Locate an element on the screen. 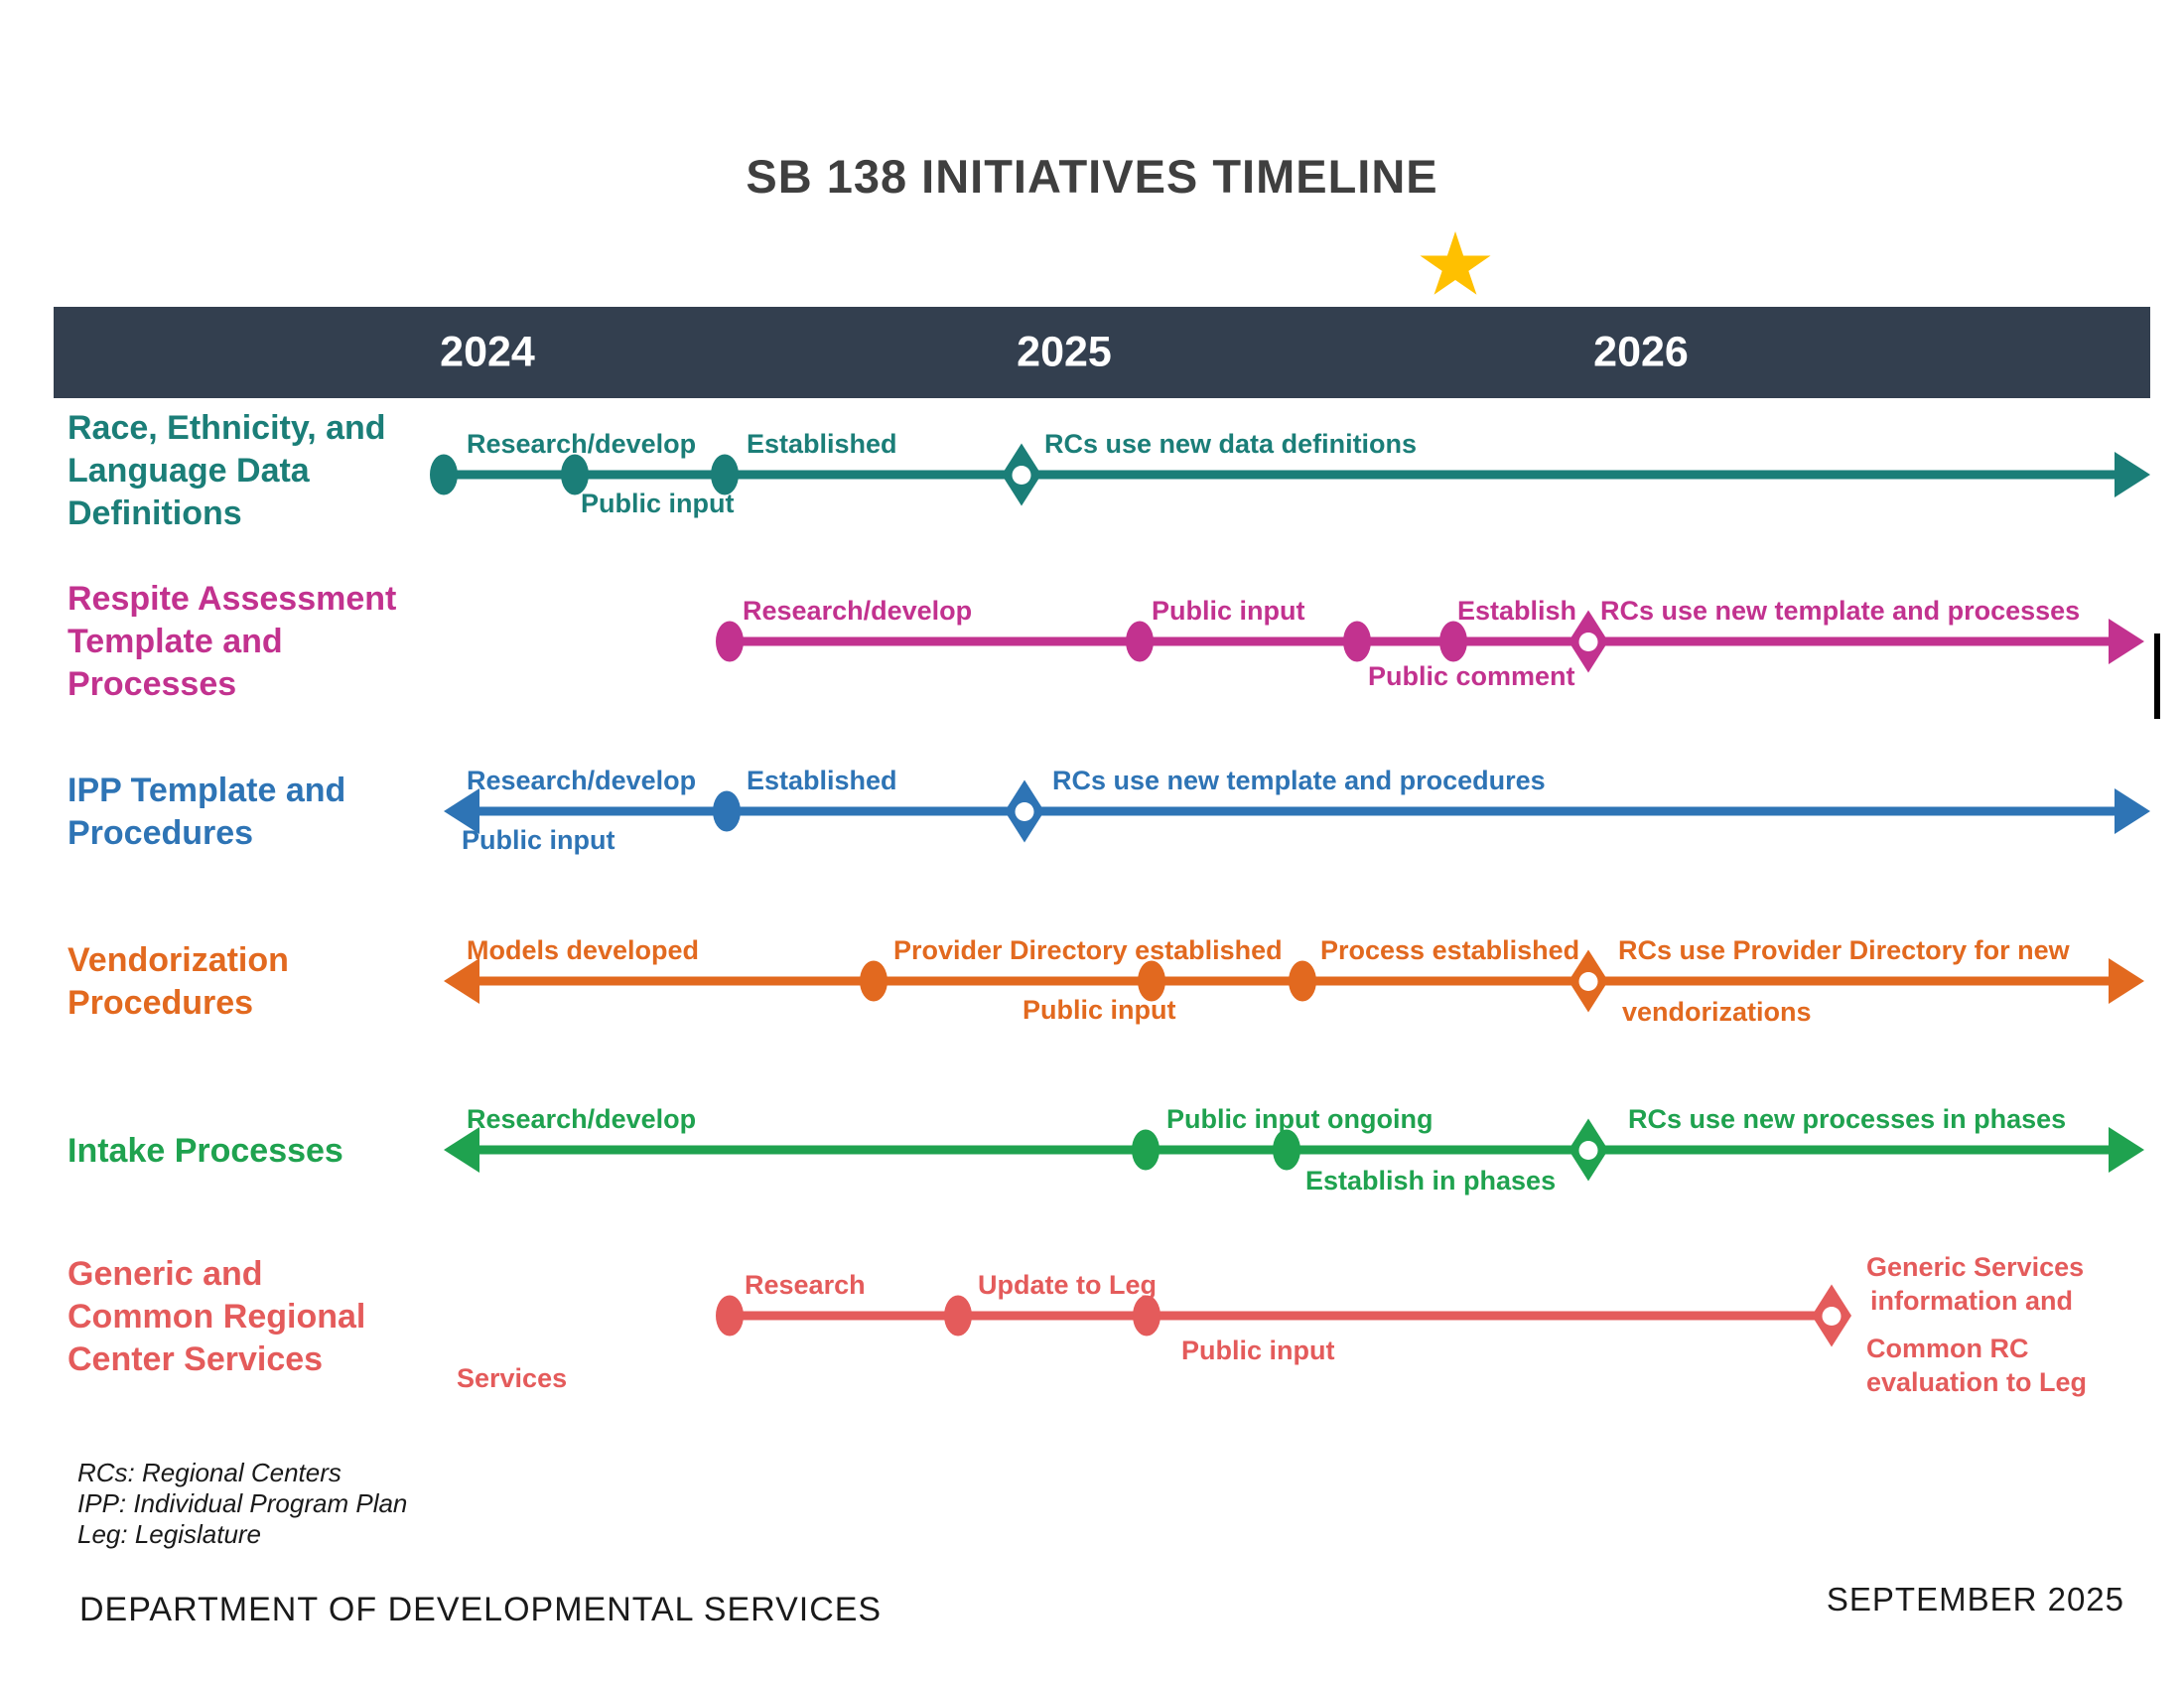 Image resolution: width=2184 pixels, height=1688 pixels. milestone-label: Process established is located at coordinates (1450, 950).